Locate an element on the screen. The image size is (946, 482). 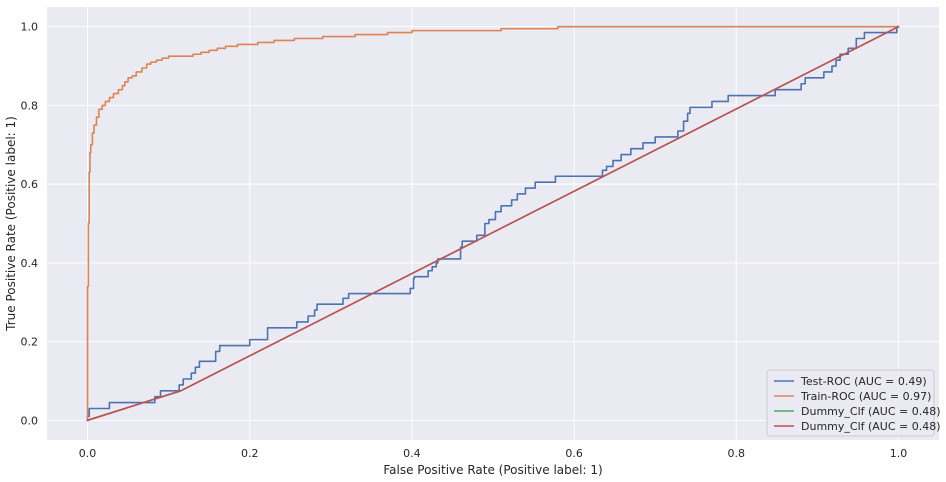
x-tick-label: 0.2 is located at coordinates (250, 453).